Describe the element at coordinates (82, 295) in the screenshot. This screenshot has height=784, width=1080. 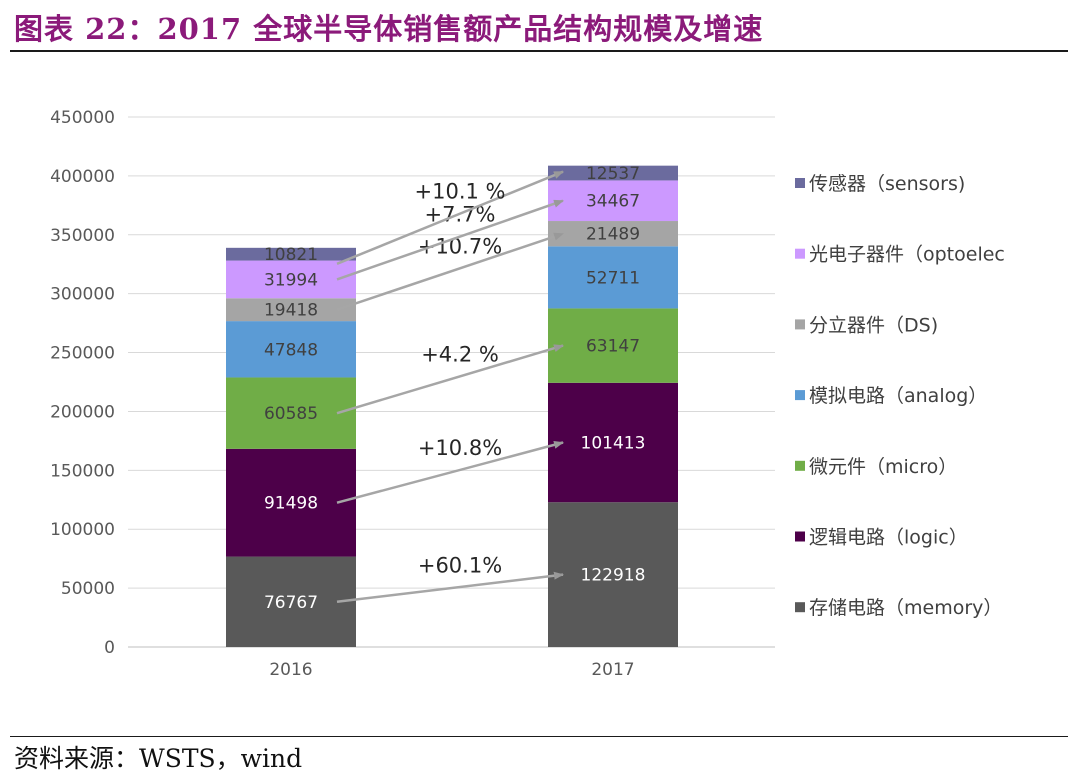
I see `y-tick-label: 300000` at that location.